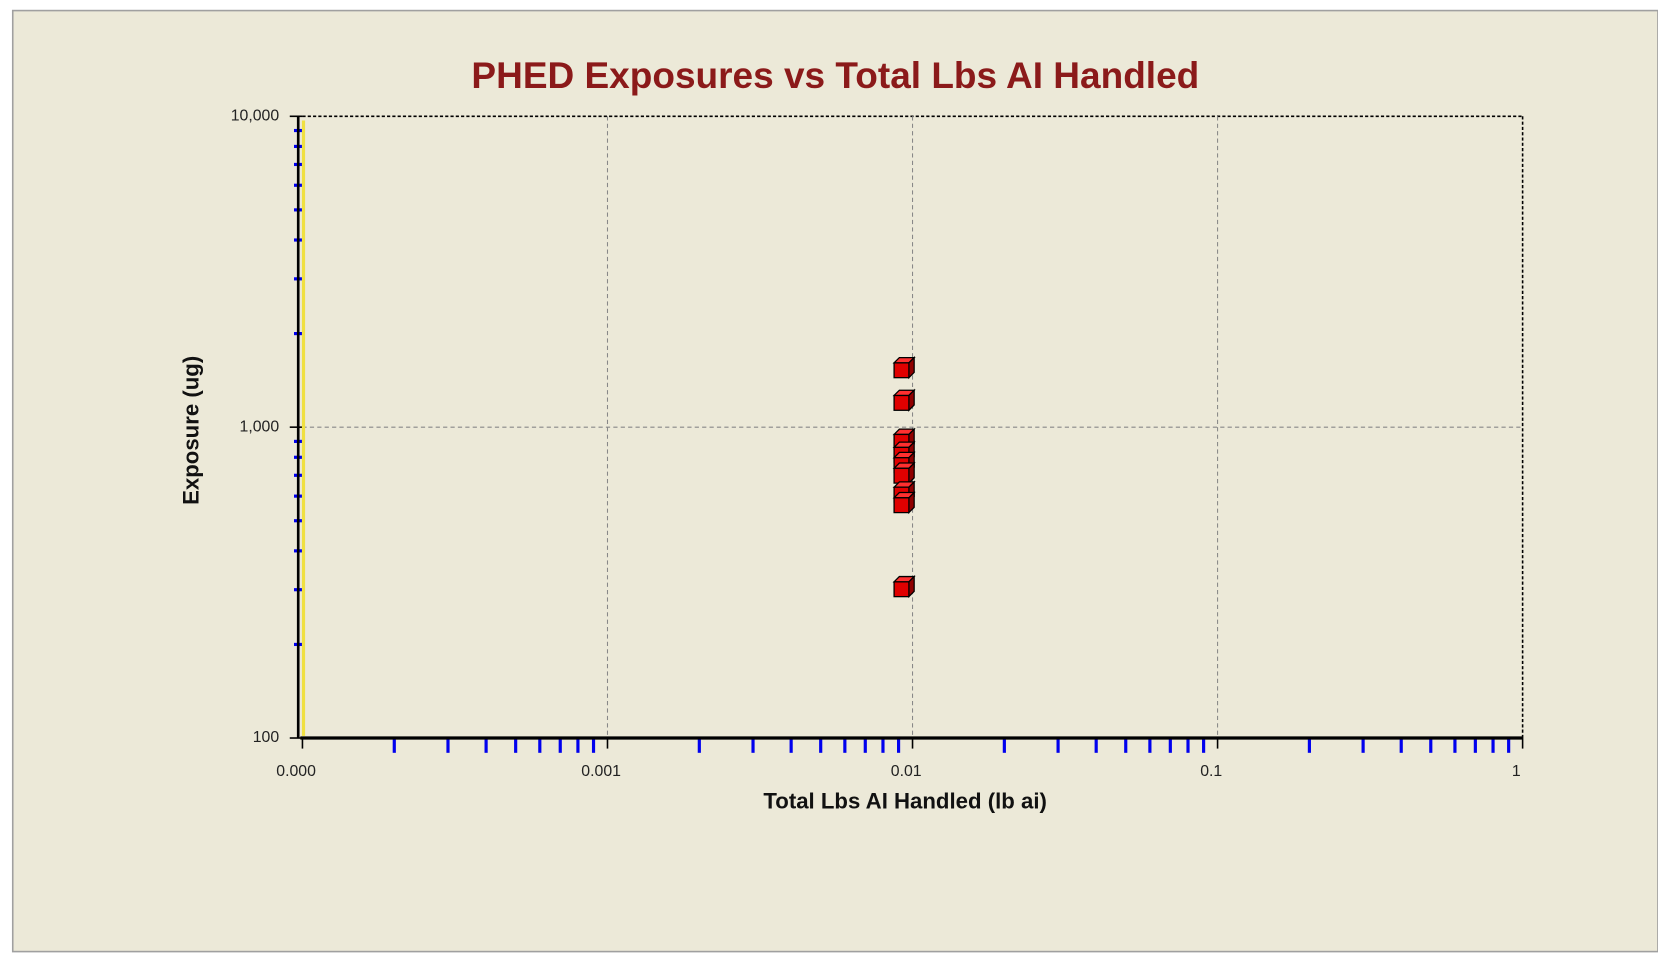 This screenshot has width=1658, height=959. What do you see at coordinates (601, 771) in the screenshot?
I see `x-tick-label: 0.001` at bounding box center [601, 771].